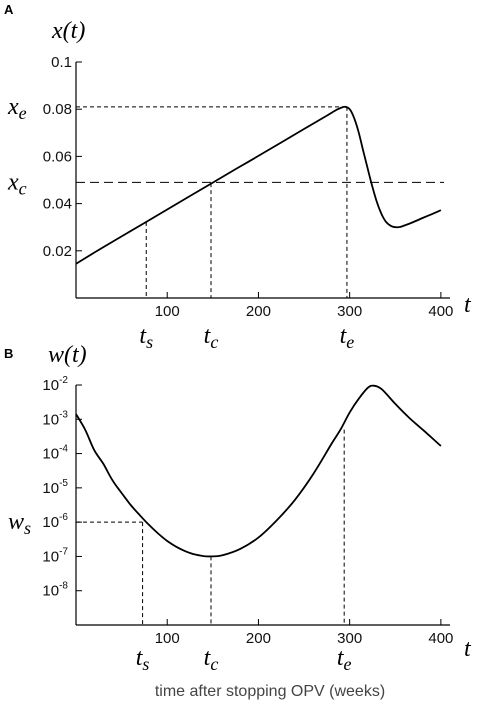 The image size is (490, 704). What do you see at coordinates (55, 418) in the screenshot?
I see `panel-b-y-tick-label: 10⁻³` at bounding box center [55, 418].